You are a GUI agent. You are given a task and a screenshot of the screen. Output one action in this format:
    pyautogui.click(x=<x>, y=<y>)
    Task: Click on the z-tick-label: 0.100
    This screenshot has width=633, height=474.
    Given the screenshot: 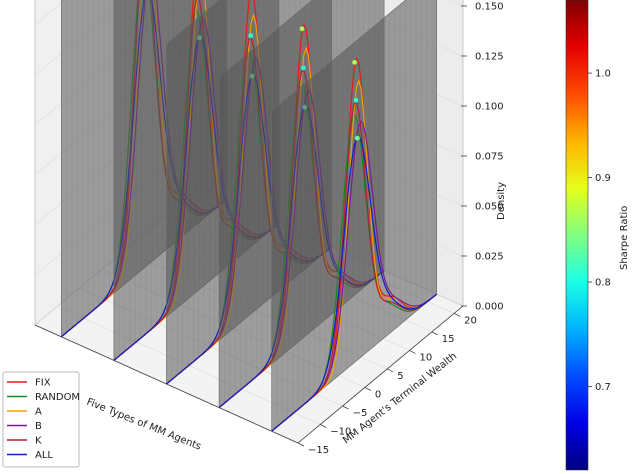 What is the action you would take?
    pyautogui.click(x=489, y=107)
    